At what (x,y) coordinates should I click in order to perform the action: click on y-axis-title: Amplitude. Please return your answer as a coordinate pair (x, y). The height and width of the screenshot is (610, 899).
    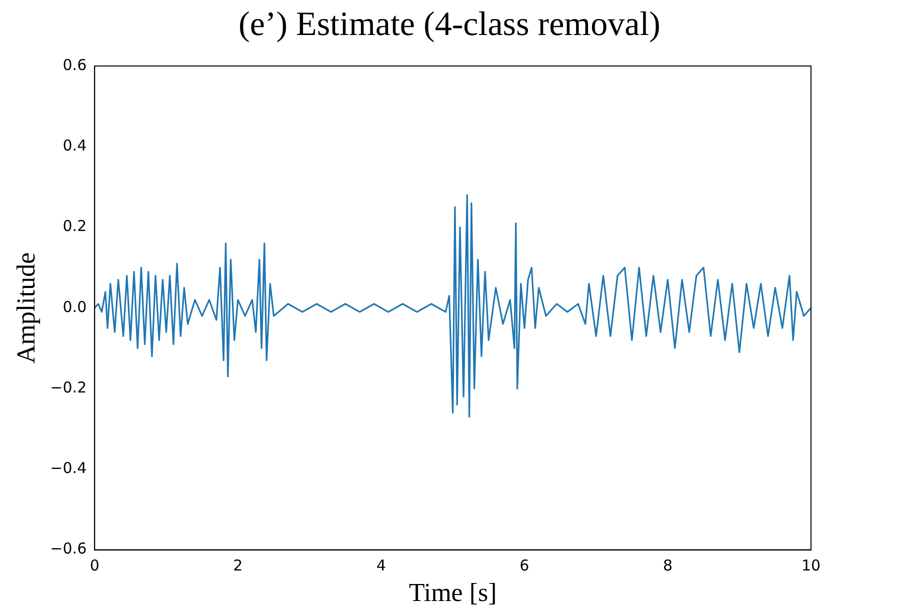
    Looking at the image, I should click on (25, 308).